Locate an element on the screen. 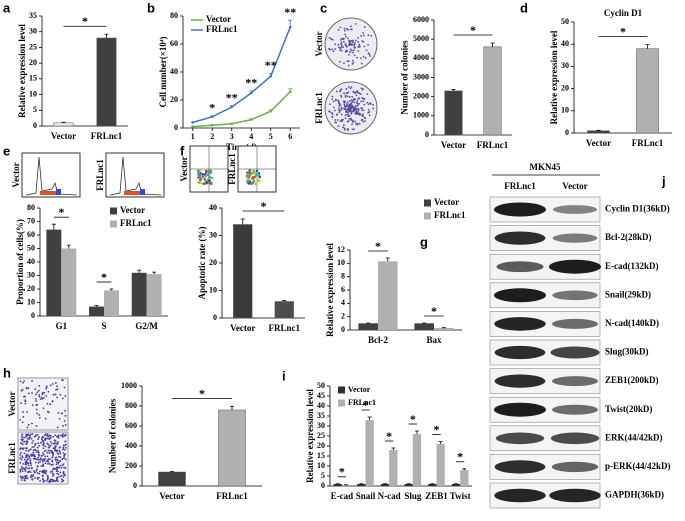 The width and height of the screenshot is (685, 521). y-tick-label: 600 is located at coordinates (131, 425).